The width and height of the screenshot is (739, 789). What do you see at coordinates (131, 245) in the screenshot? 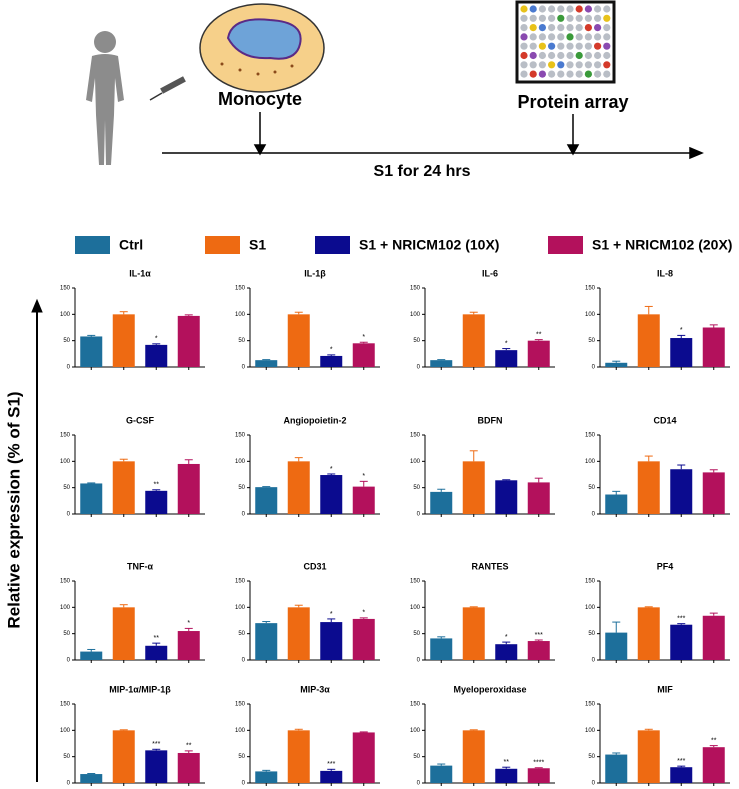
I see `legend-label: Ctrl` at bounding box center [131, 245].